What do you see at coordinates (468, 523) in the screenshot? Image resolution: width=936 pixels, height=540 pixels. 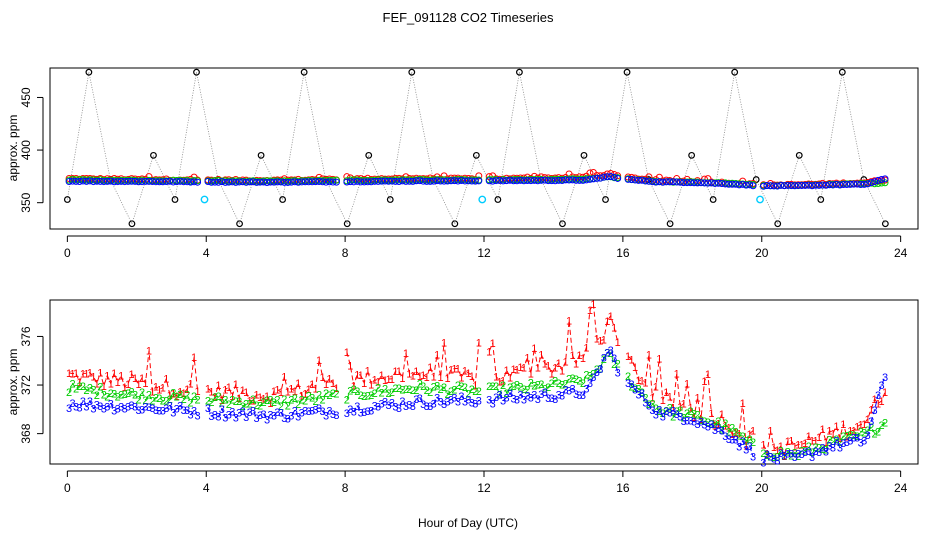 I see `x-axis-label: Hour of Day (UTC)` at bounding box center [468, 523].